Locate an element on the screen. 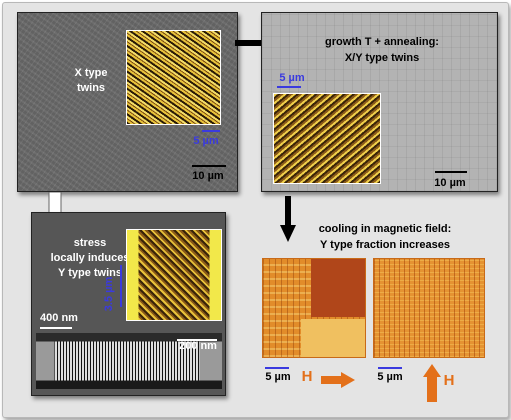 The image size is (511, 420). x-type-label-line2: twins is located at coordinates (91, 88).